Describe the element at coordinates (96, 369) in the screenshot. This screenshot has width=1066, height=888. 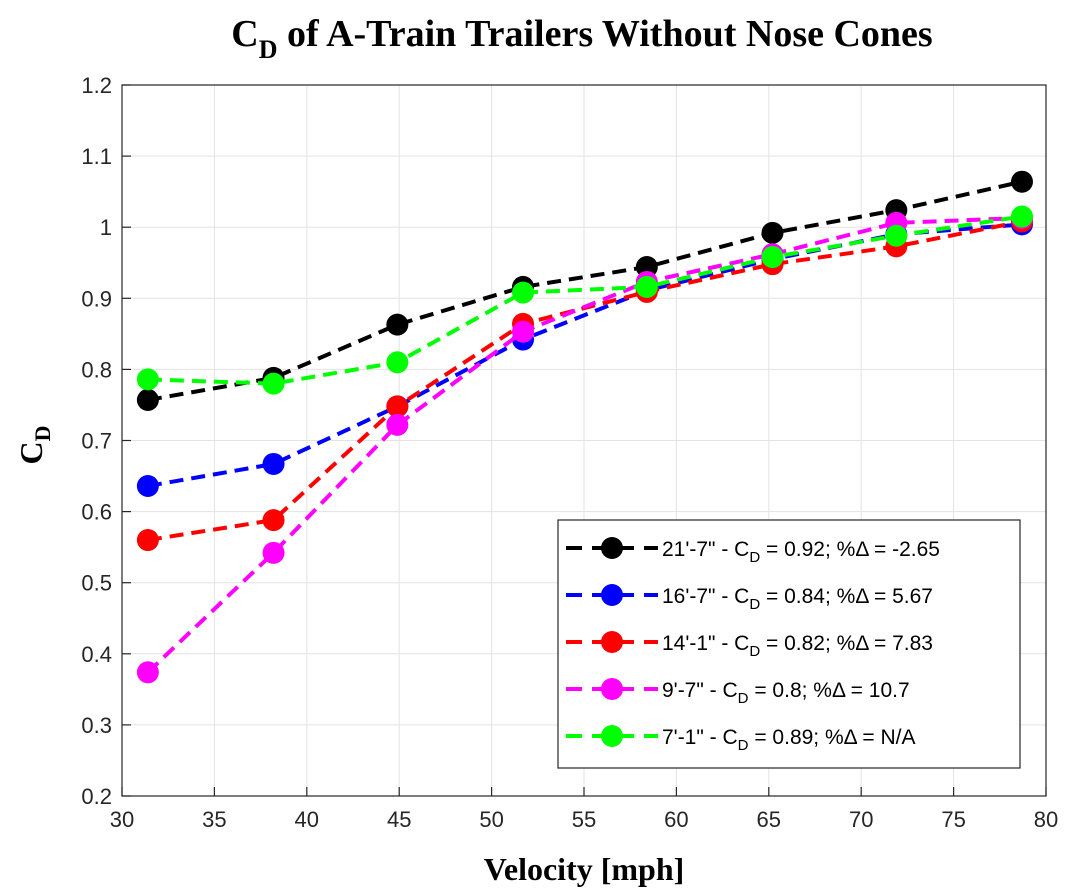
I see `y-tick-label: 0.8` at that location.